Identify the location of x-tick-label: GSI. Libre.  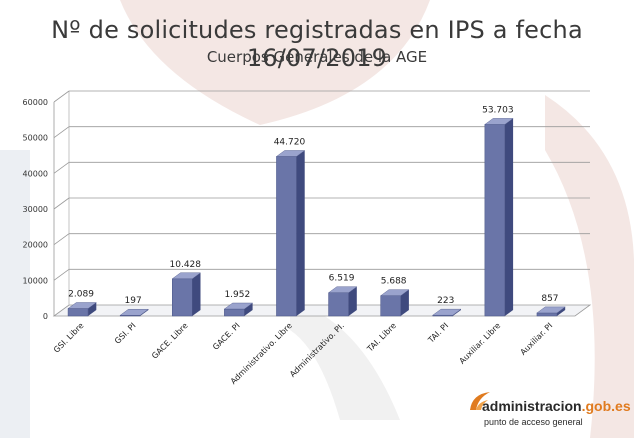
(69, 338).